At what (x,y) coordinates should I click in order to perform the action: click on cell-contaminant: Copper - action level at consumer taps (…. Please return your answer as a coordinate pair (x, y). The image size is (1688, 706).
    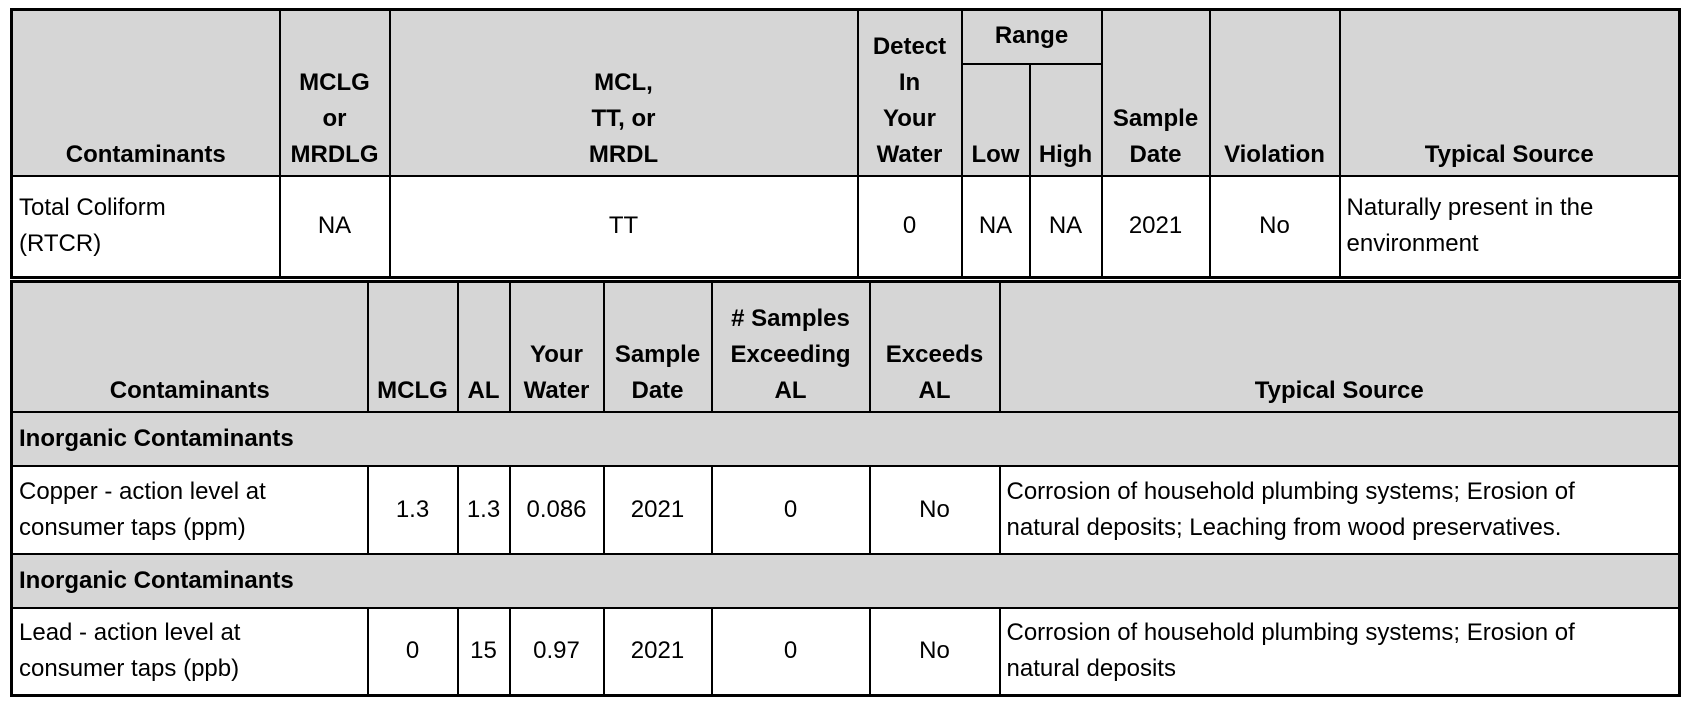
    Looking at the image, I should click on (189, 509).